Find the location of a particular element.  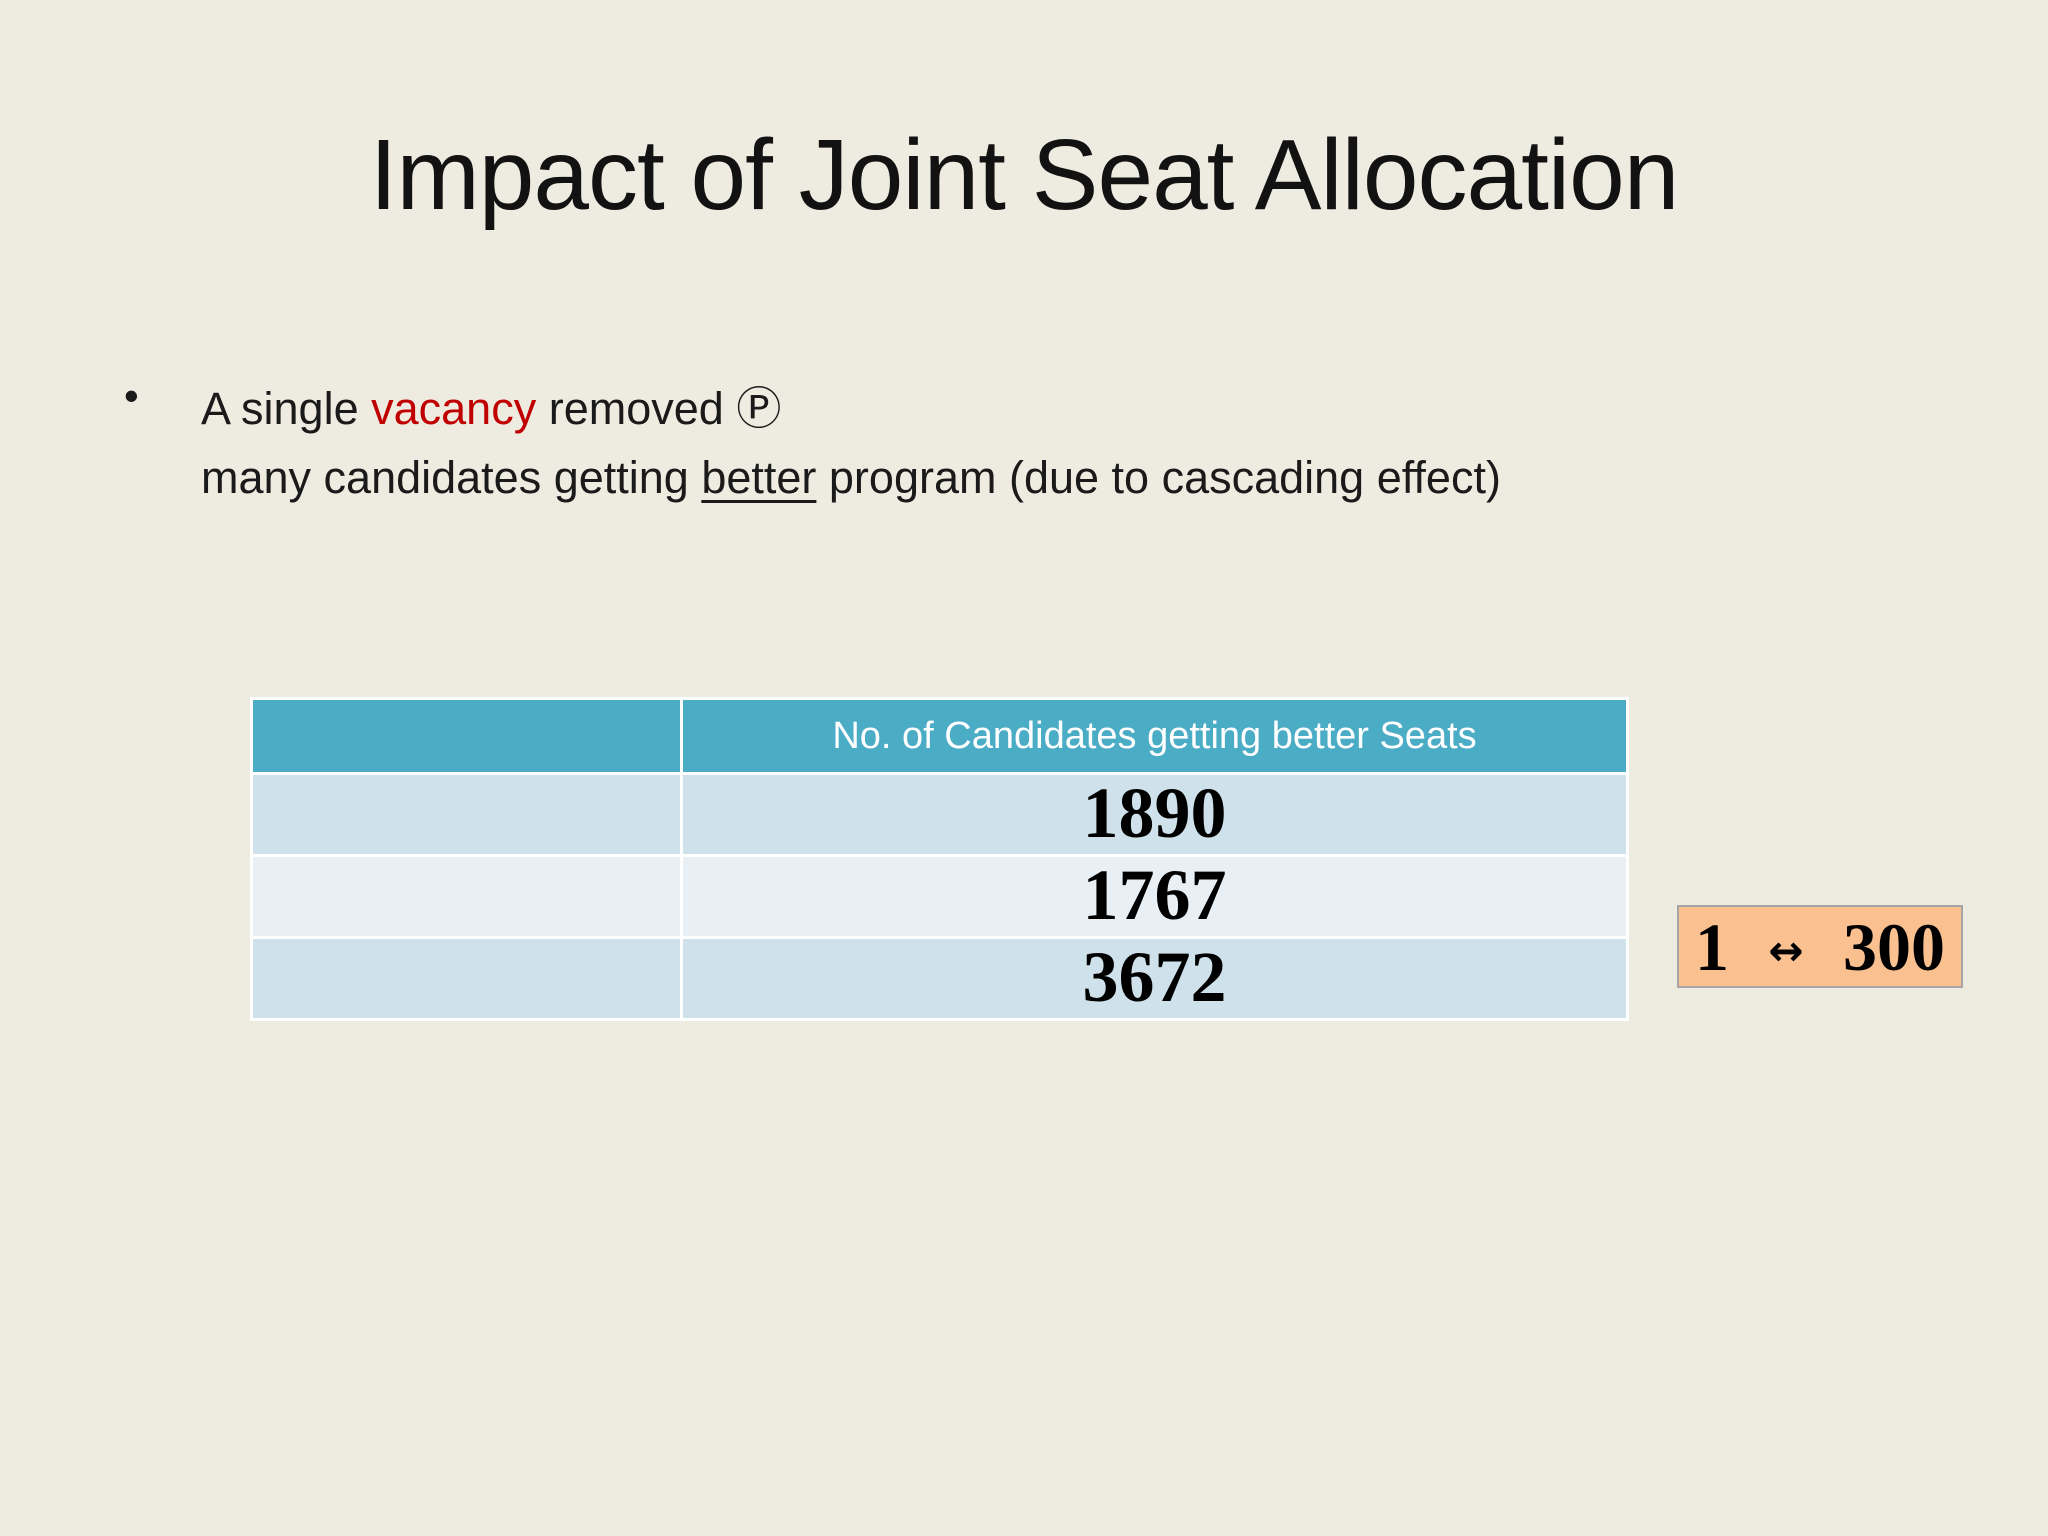

table-header-row: No. of Candidates getting better Seats is located at coordinates (939, 736).